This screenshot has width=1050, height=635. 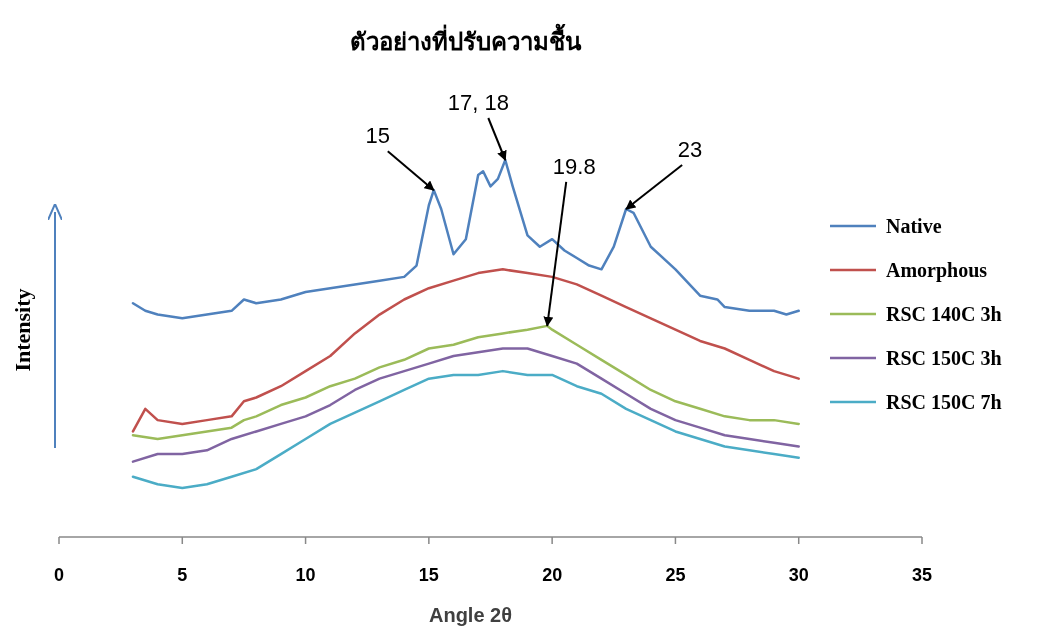 What do you see at coordinates (574, 166) in the screenshot?
I see `annotation: 19.8` at bounding box center [574, 166].